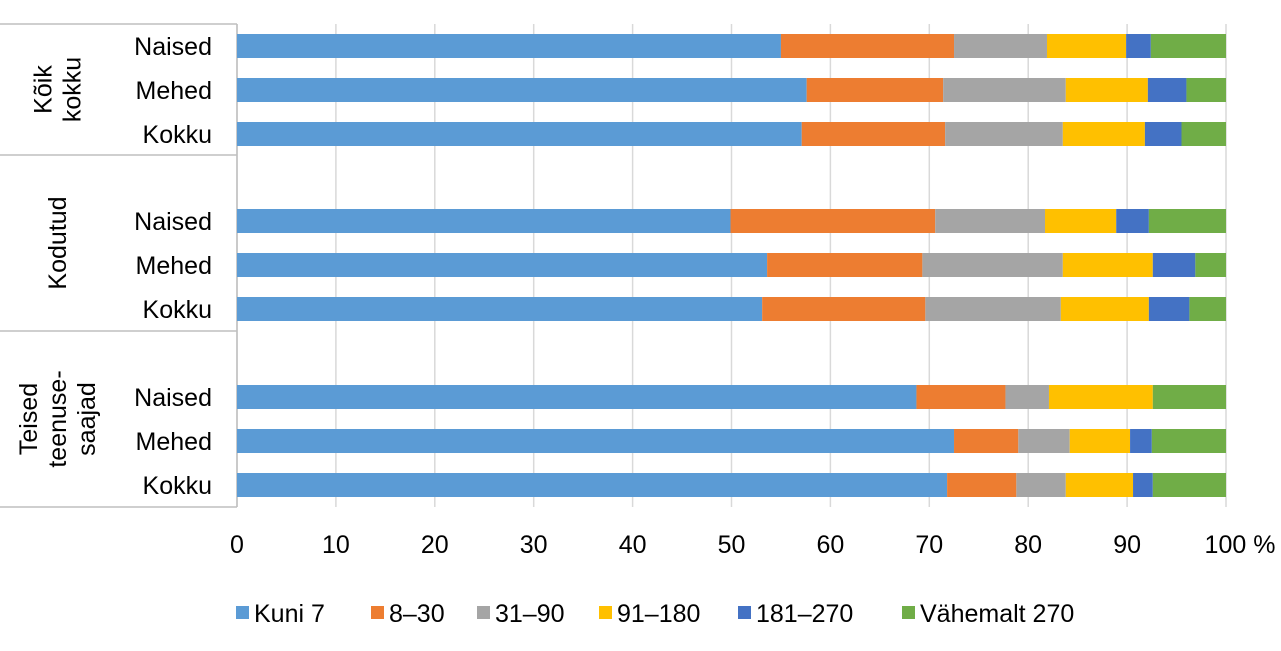 The width and height of the screenshot is (1281, 651). Describe the element at coordinates (336, 545) in the screenshot. I see `x-tick-label: 10` at that location.